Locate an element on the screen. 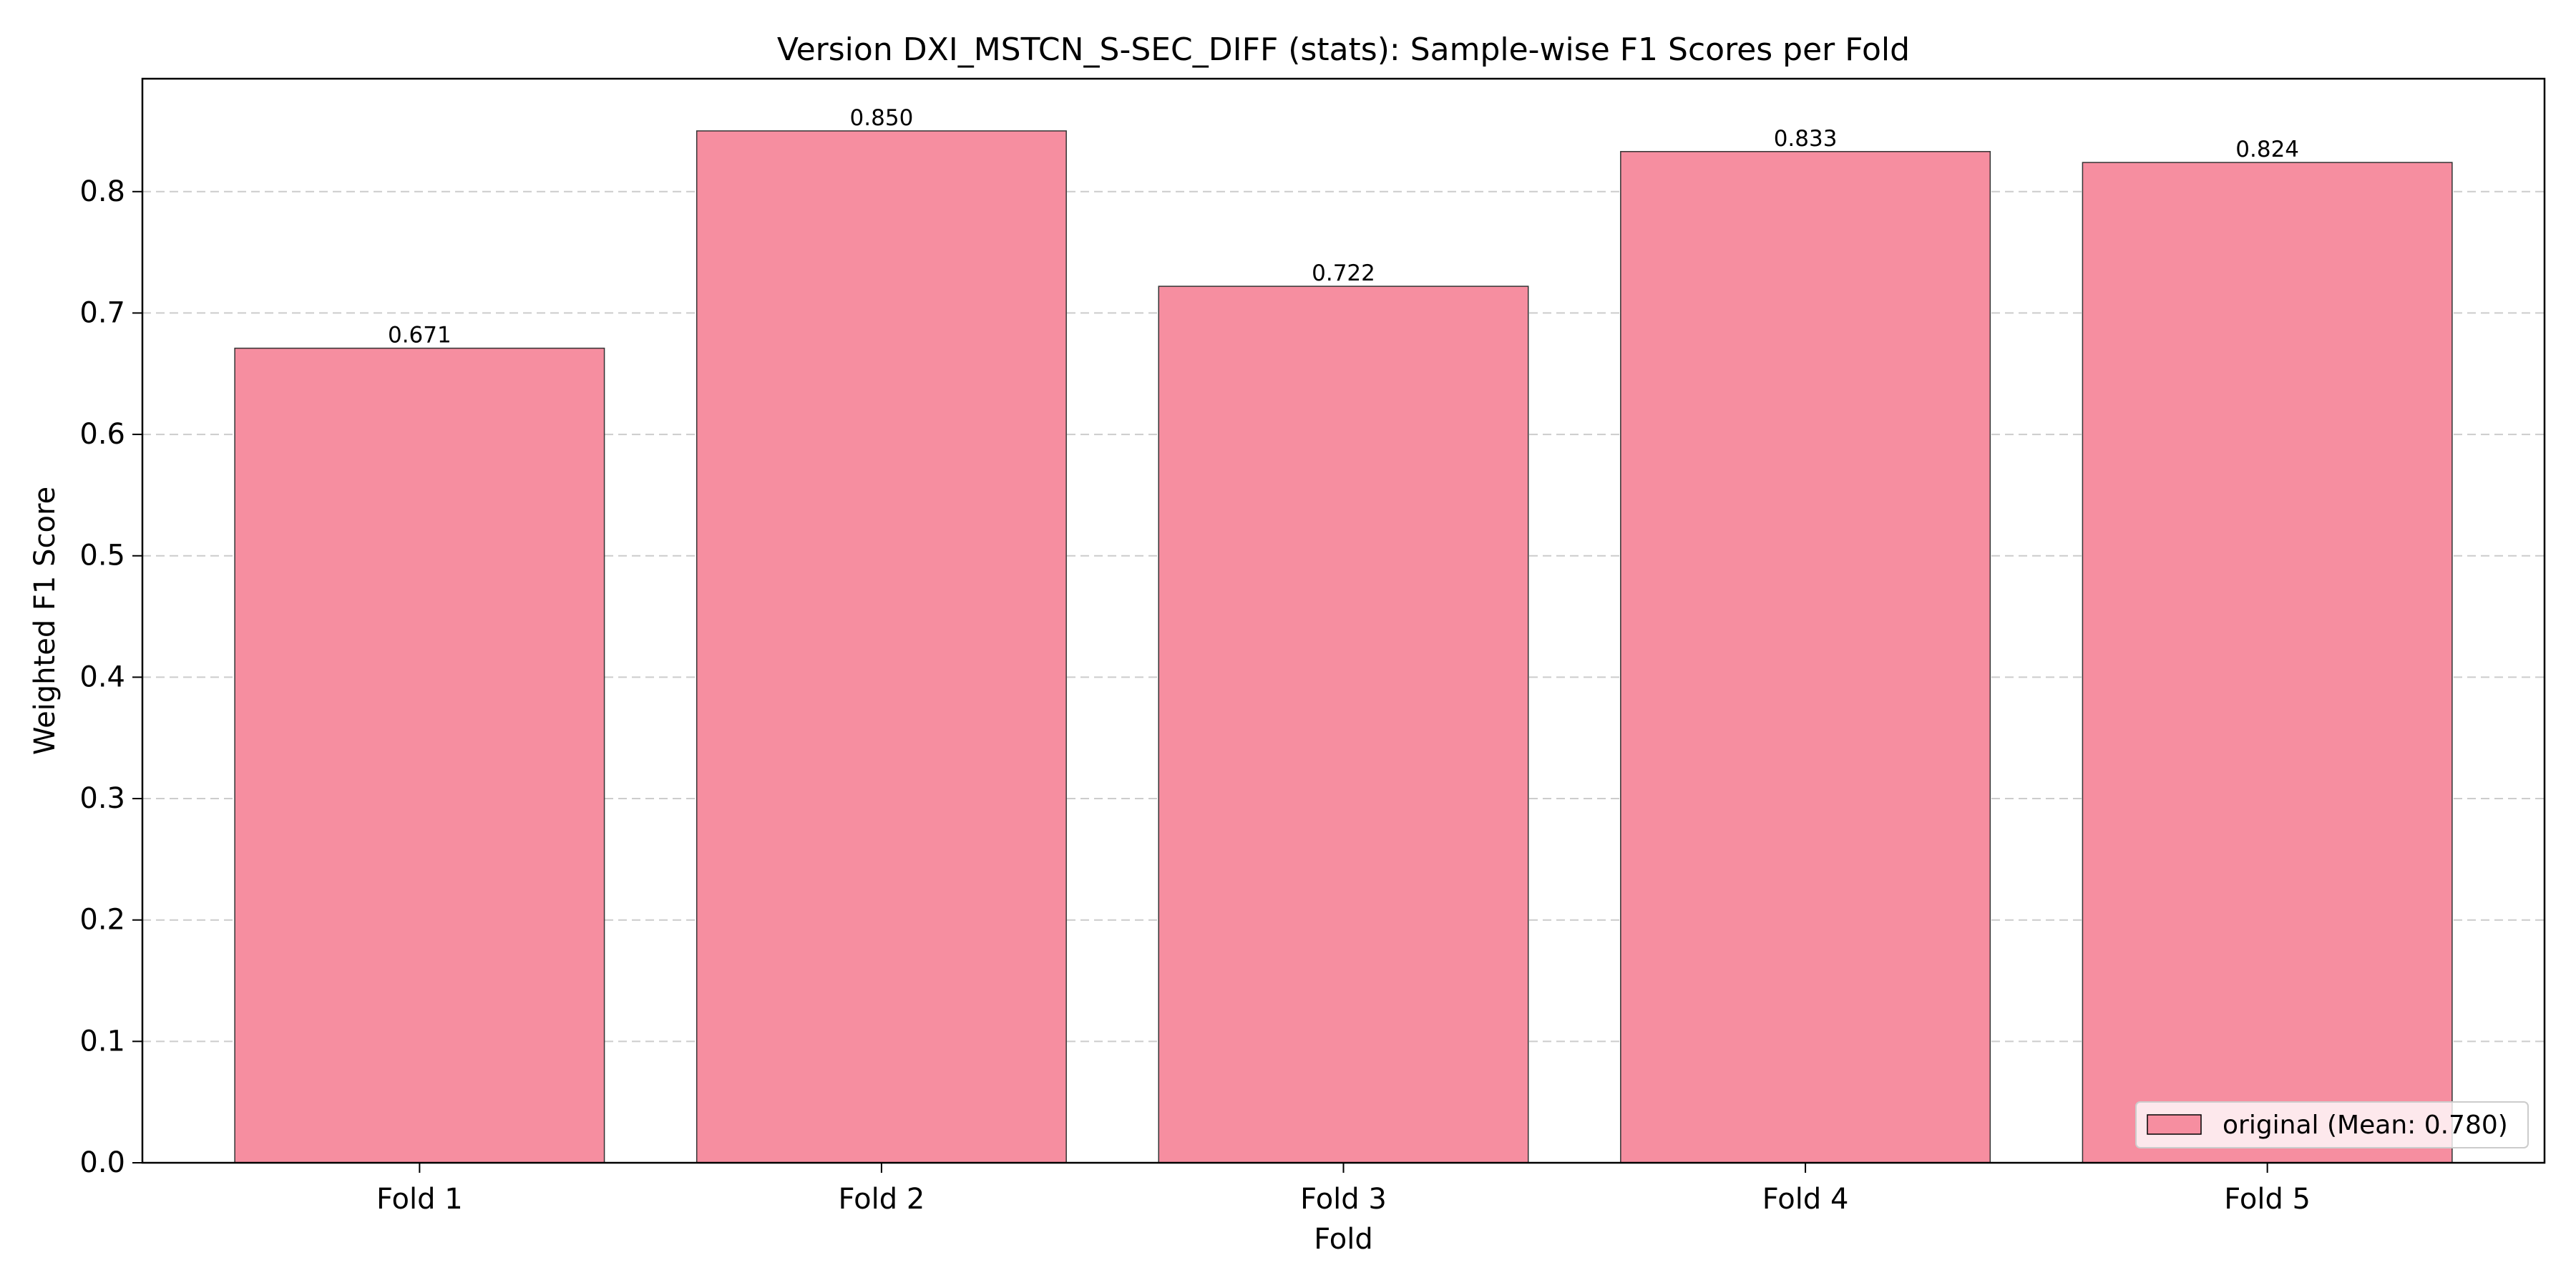 The image size is (2576, 1288). y-axis-label: Weighted F1 Score is located at coordinates (45, 621).